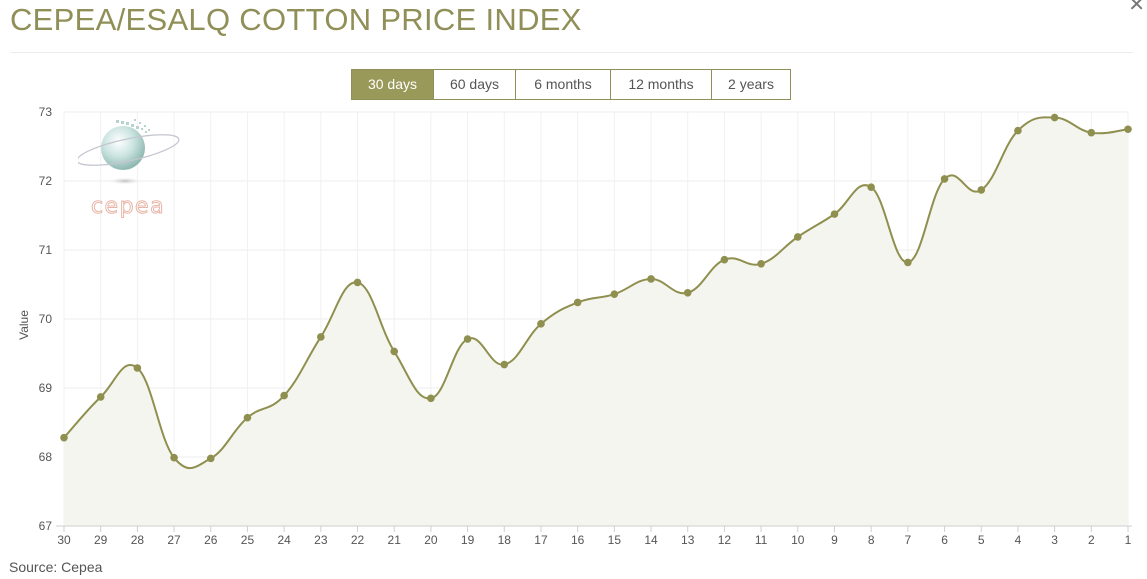 The image size is (1147, 579). I want to click on y-axis-label: Value, so click(24, 325).